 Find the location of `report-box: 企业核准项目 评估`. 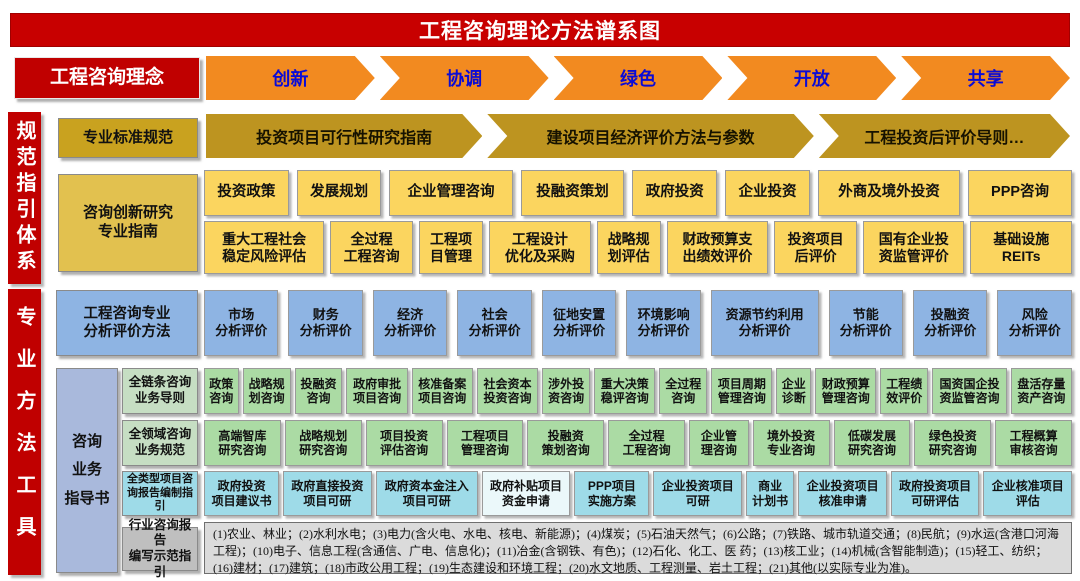

report-box: 企业核准项目 评估 is located at coordinates (1028, 493).